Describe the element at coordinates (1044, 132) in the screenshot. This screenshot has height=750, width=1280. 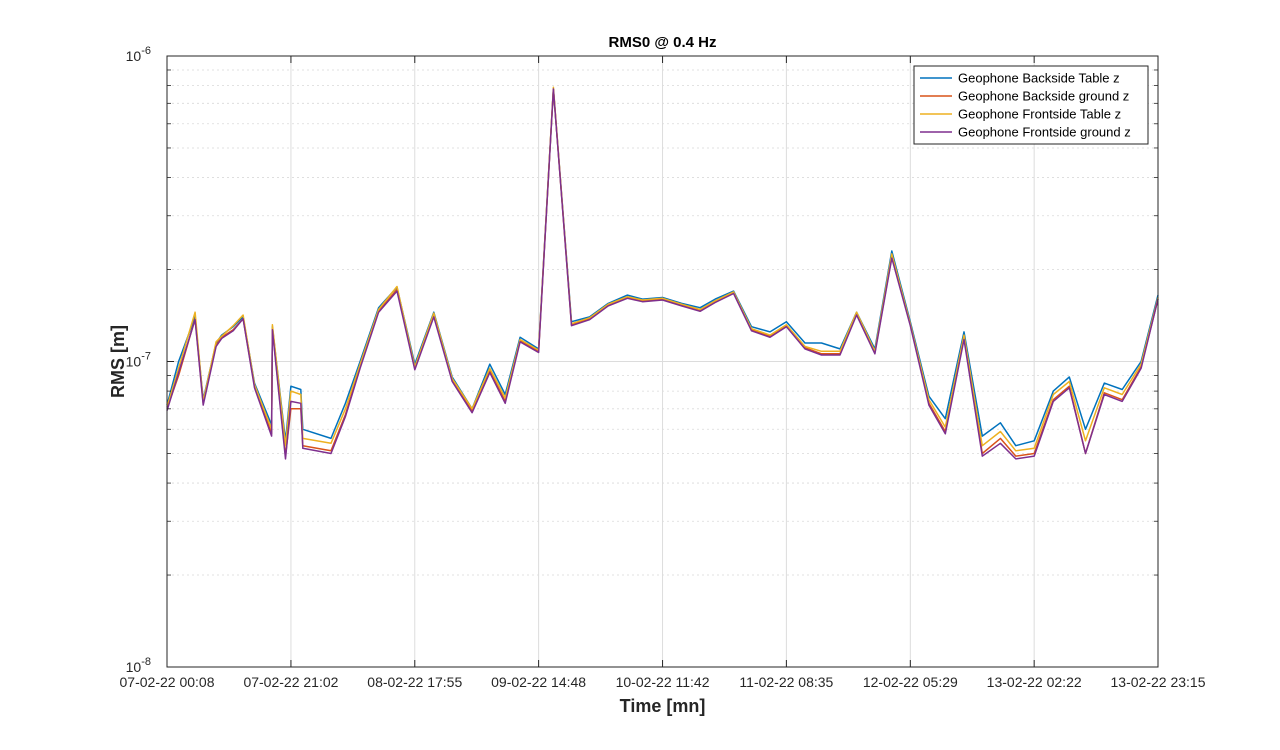
I see `legend-entry: Geophone Frontside ground z` at that location.